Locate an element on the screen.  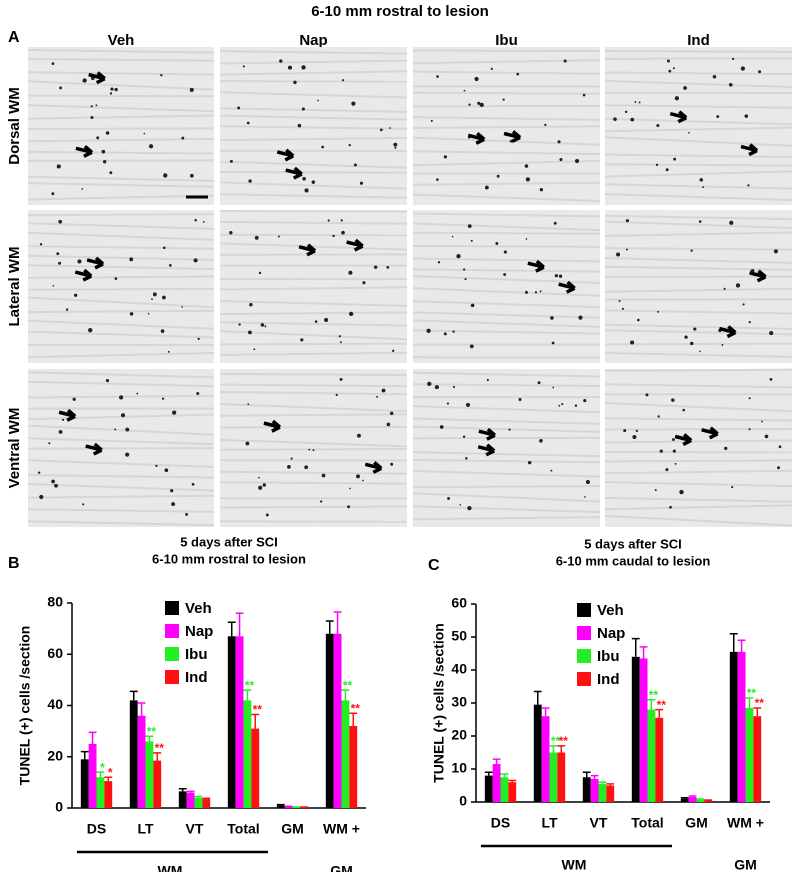
chart-title: 5 days after SCI is located at coordinates (633, 543).